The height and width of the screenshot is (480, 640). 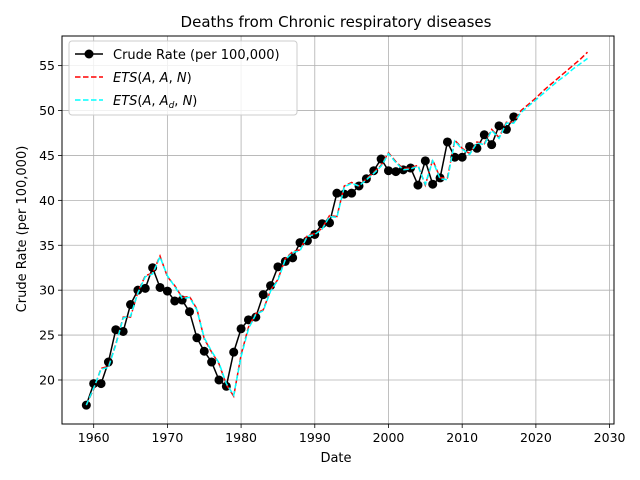 I want to click on y-tick-label: 45, so click(x=47, y=155).